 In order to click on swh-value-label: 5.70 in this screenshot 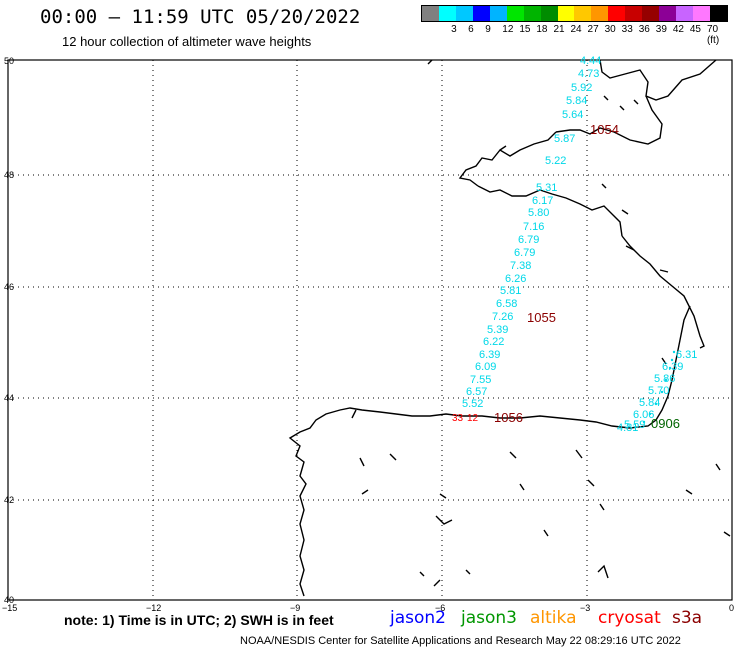, I will do `click(658, 391)`.